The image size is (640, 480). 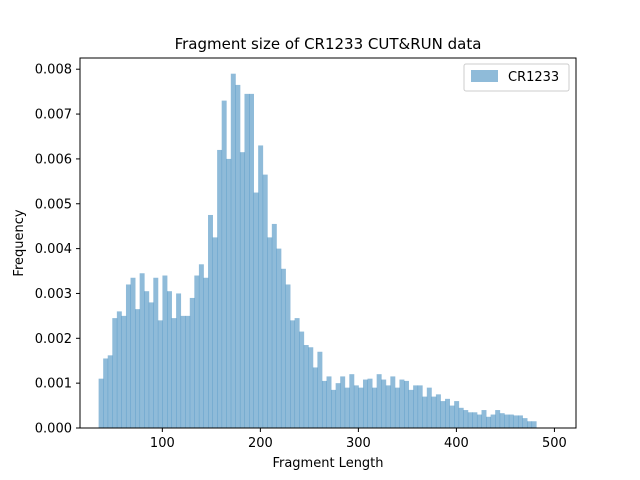 What do you see at coordinates (456, 443) in the screenshot?
I see `x-tick-label: 400` at bounding box center [456, 443].